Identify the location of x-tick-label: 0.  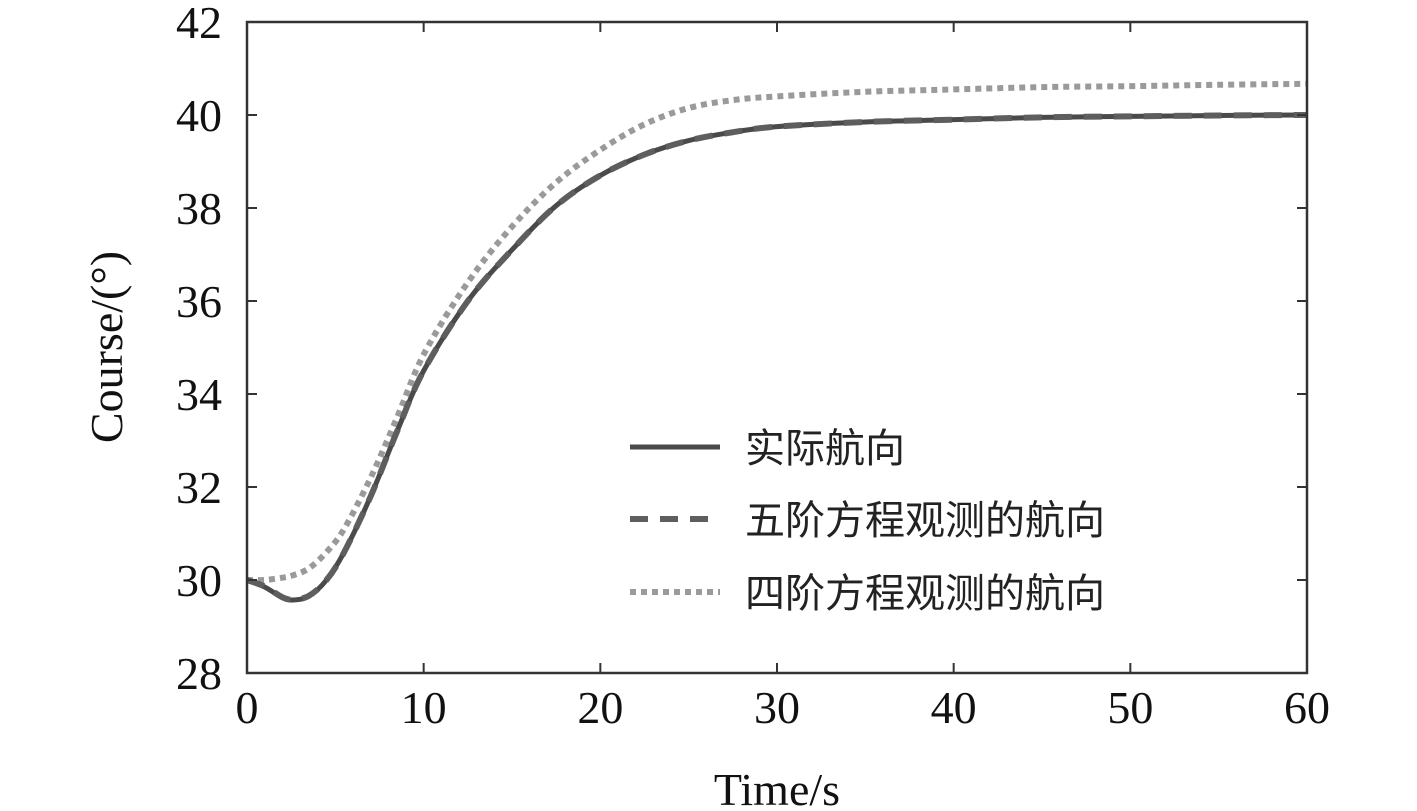
(247, 707).